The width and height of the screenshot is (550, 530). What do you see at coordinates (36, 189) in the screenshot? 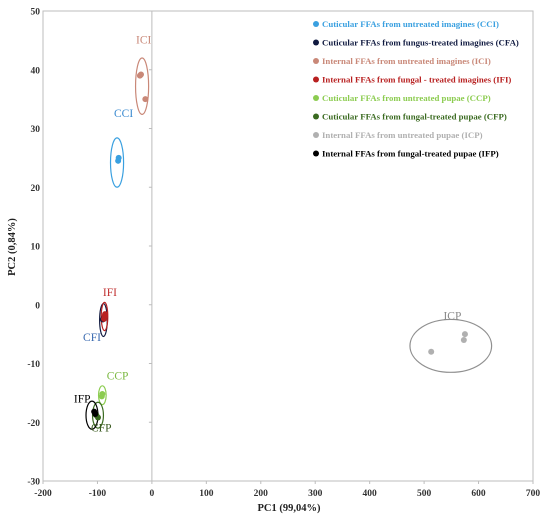
I see `y-tick-label: 20` at bounding box center [36, 189].